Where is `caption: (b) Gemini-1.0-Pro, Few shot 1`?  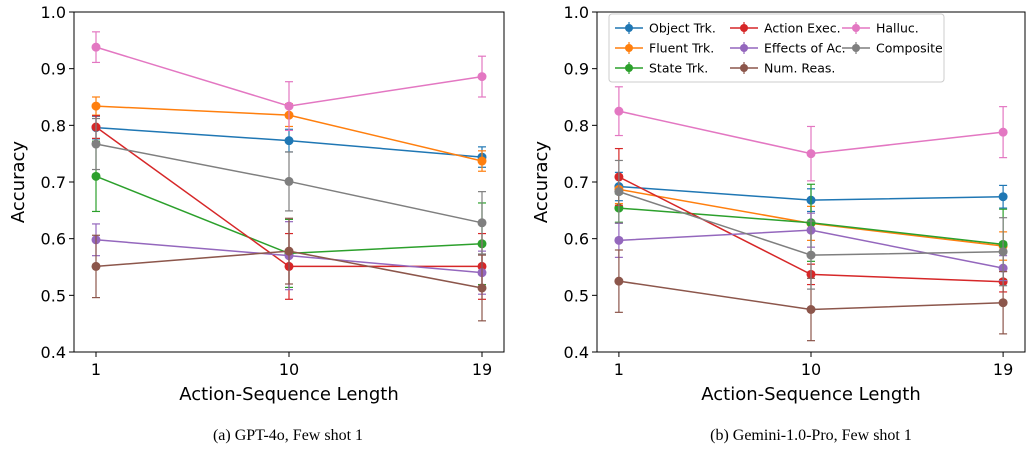 caption: (b) Gemini-1.0-Pro, Few shot 1 is located at coordinates (811, 435).